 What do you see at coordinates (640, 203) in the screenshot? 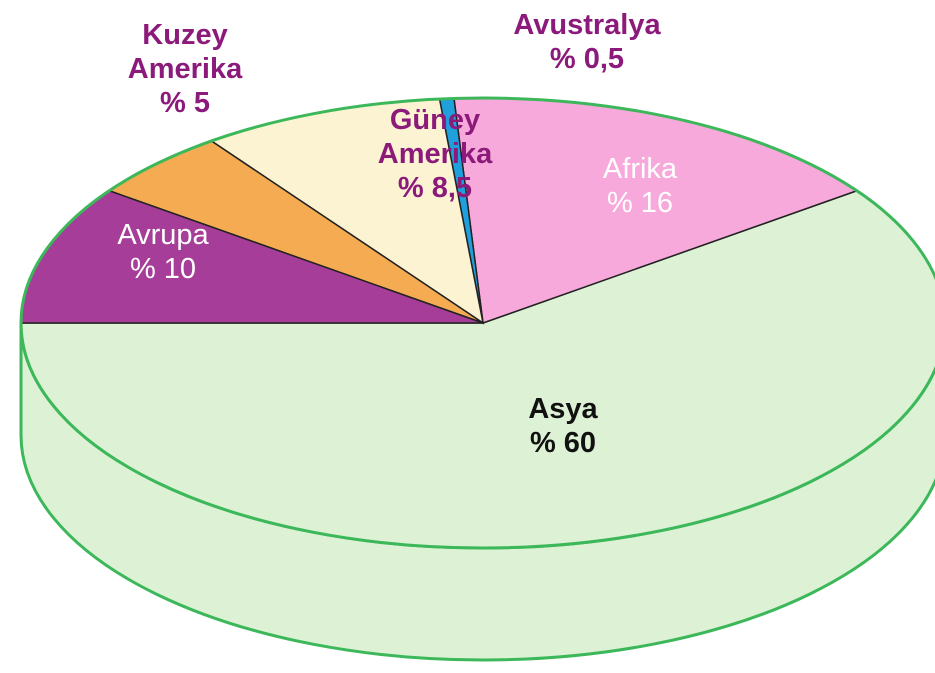
I see `slice-value: % 16` at bounding box center [640, 203].